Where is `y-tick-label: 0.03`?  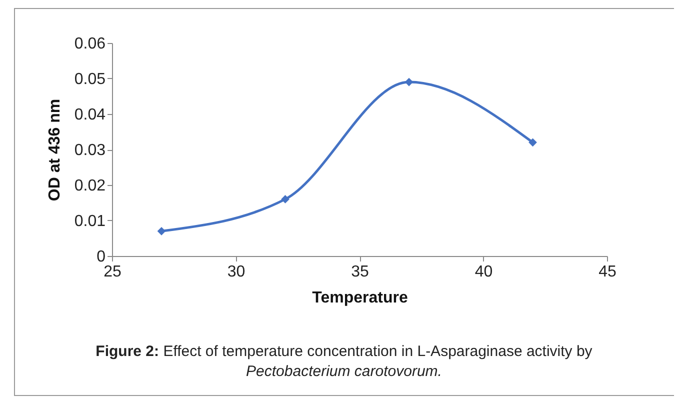 y-tick-label: 0.03 is located at coordinates (90, 150).